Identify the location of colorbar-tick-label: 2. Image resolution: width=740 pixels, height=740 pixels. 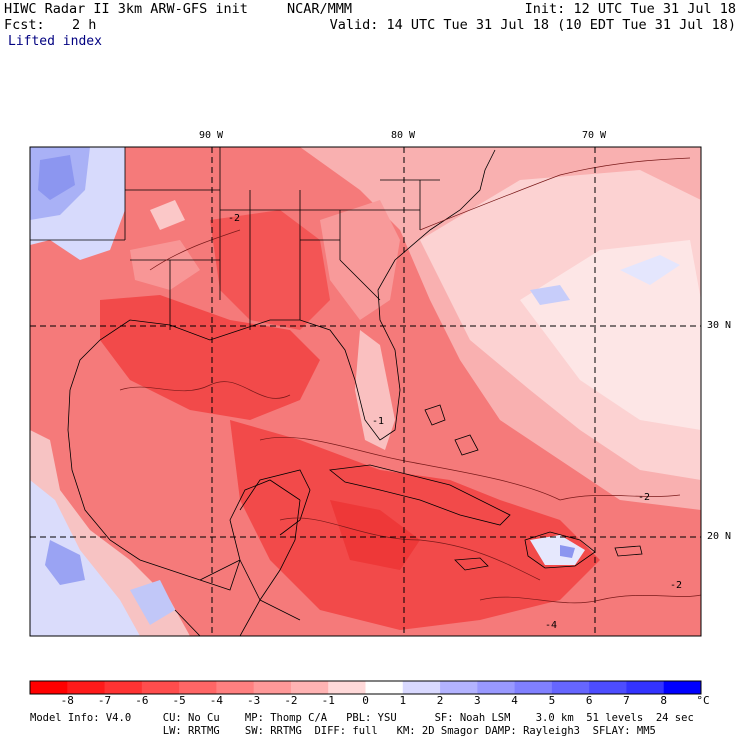
(440, 700).